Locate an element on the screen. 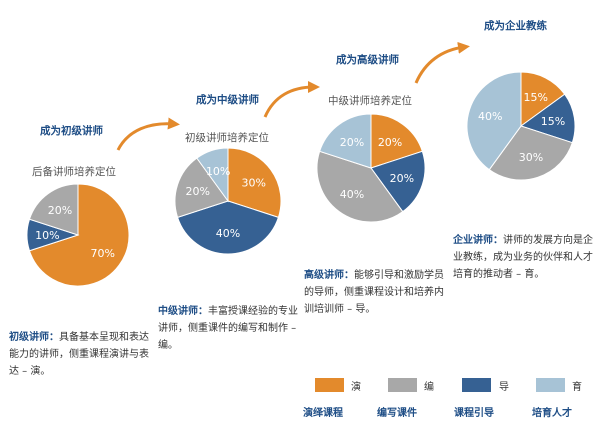 Image resolution: width=600 pixels, height=429 pixels. legend-char-2: 编 is located at coordinates (429, 387).